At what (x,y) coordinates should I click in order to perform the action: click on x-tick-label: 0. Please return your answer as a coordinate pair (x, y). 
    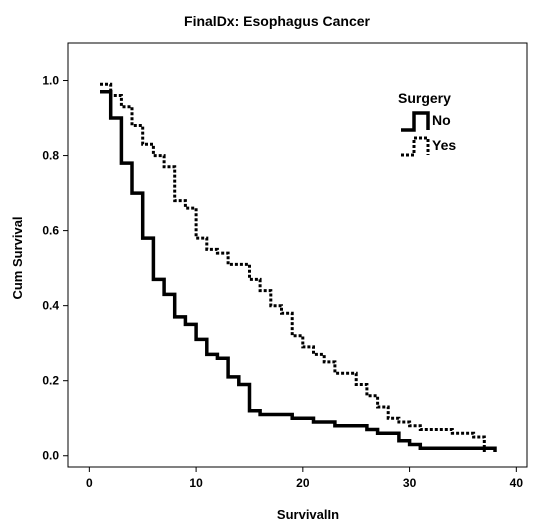
    Looking at the image, I should click on (89, 483).